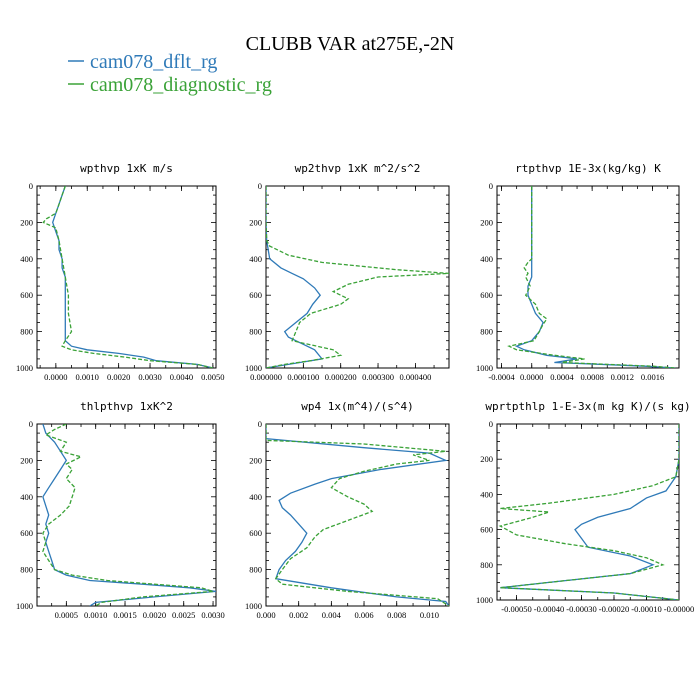 The width and height of the screenshot is (700, 700). What do you see at coordinates (212, 615) in the screenshot?
I see `x-tick-label-thlpthvp: 0.0030` at bounding box center [212, 615].